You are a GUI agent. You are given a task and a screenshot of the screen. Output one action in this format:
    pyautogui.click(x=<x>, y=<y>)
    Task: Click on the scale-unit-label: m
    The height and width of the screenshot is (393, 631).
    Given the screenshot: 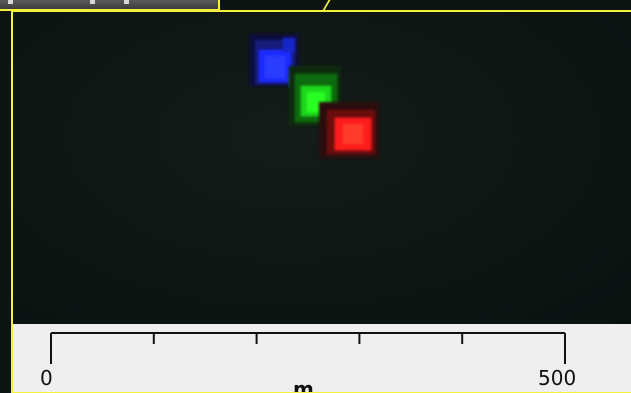 What is the action you would take?
    pyautogui.click(x=303, y=385)
    